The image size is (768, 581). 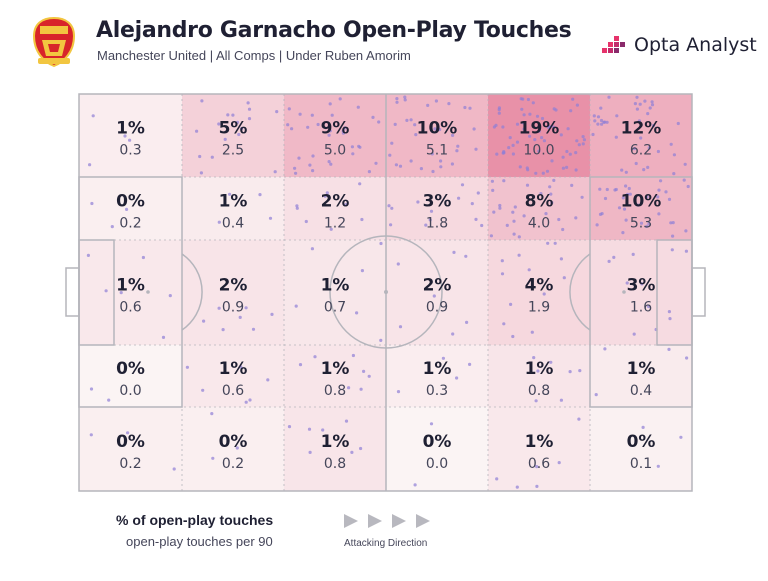 I want to click on cell-per90: 0.6, so click(x=233, y=391).